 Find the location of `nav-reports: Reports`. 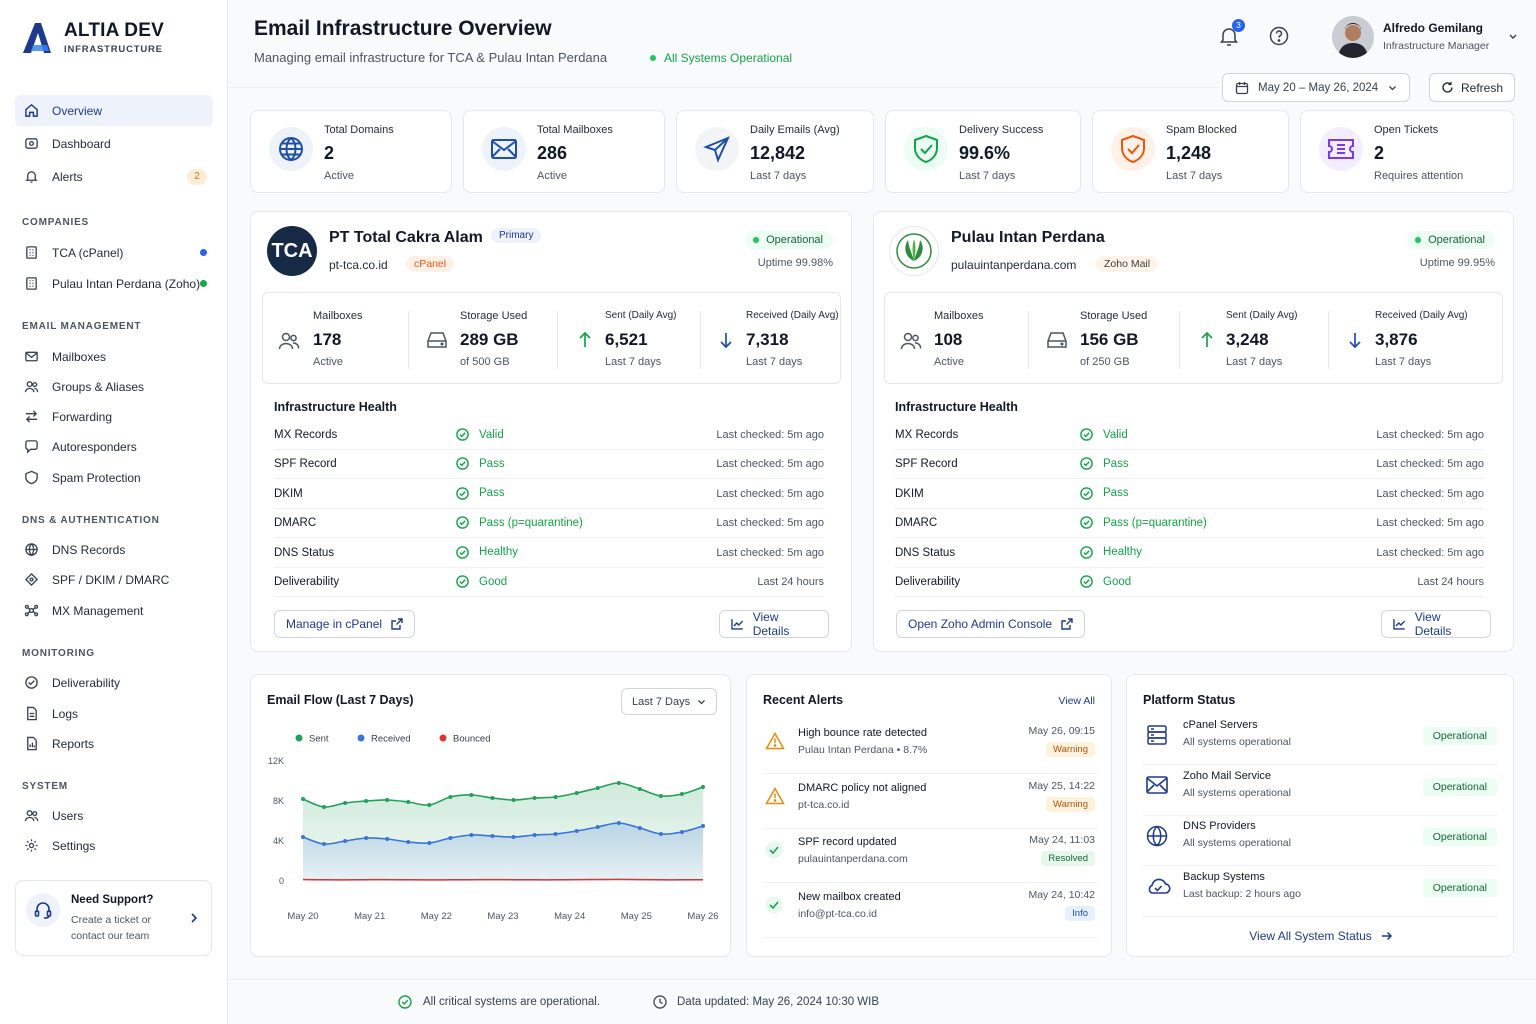

nav-reports: Reports is located at coordinates (114, 743).